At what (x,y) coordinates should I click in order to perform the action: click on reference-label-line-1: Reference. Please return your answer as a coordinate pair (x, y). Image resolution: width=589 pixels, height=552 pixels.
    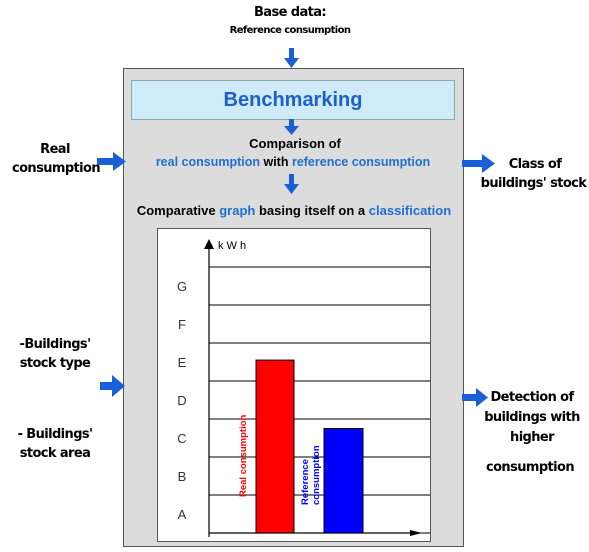
    Looking at the image, I should click on (305, 482).